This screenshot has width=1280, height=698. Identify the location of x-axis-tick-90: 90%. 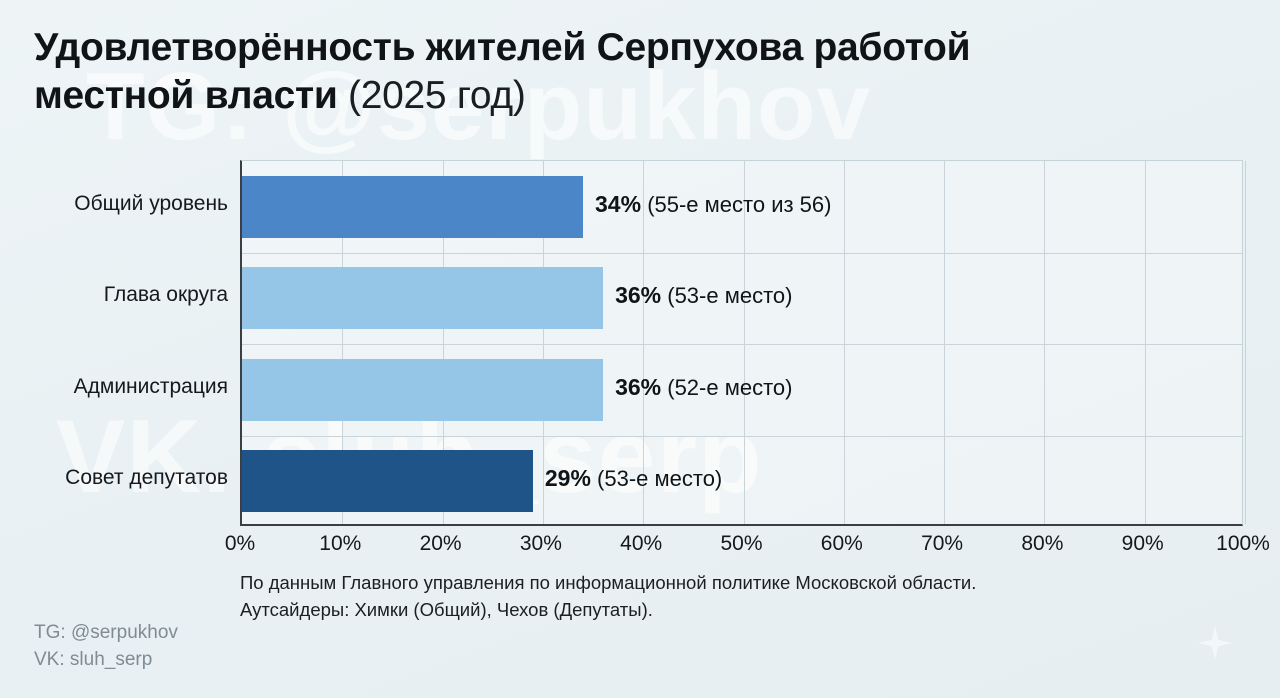
(1142, 543).